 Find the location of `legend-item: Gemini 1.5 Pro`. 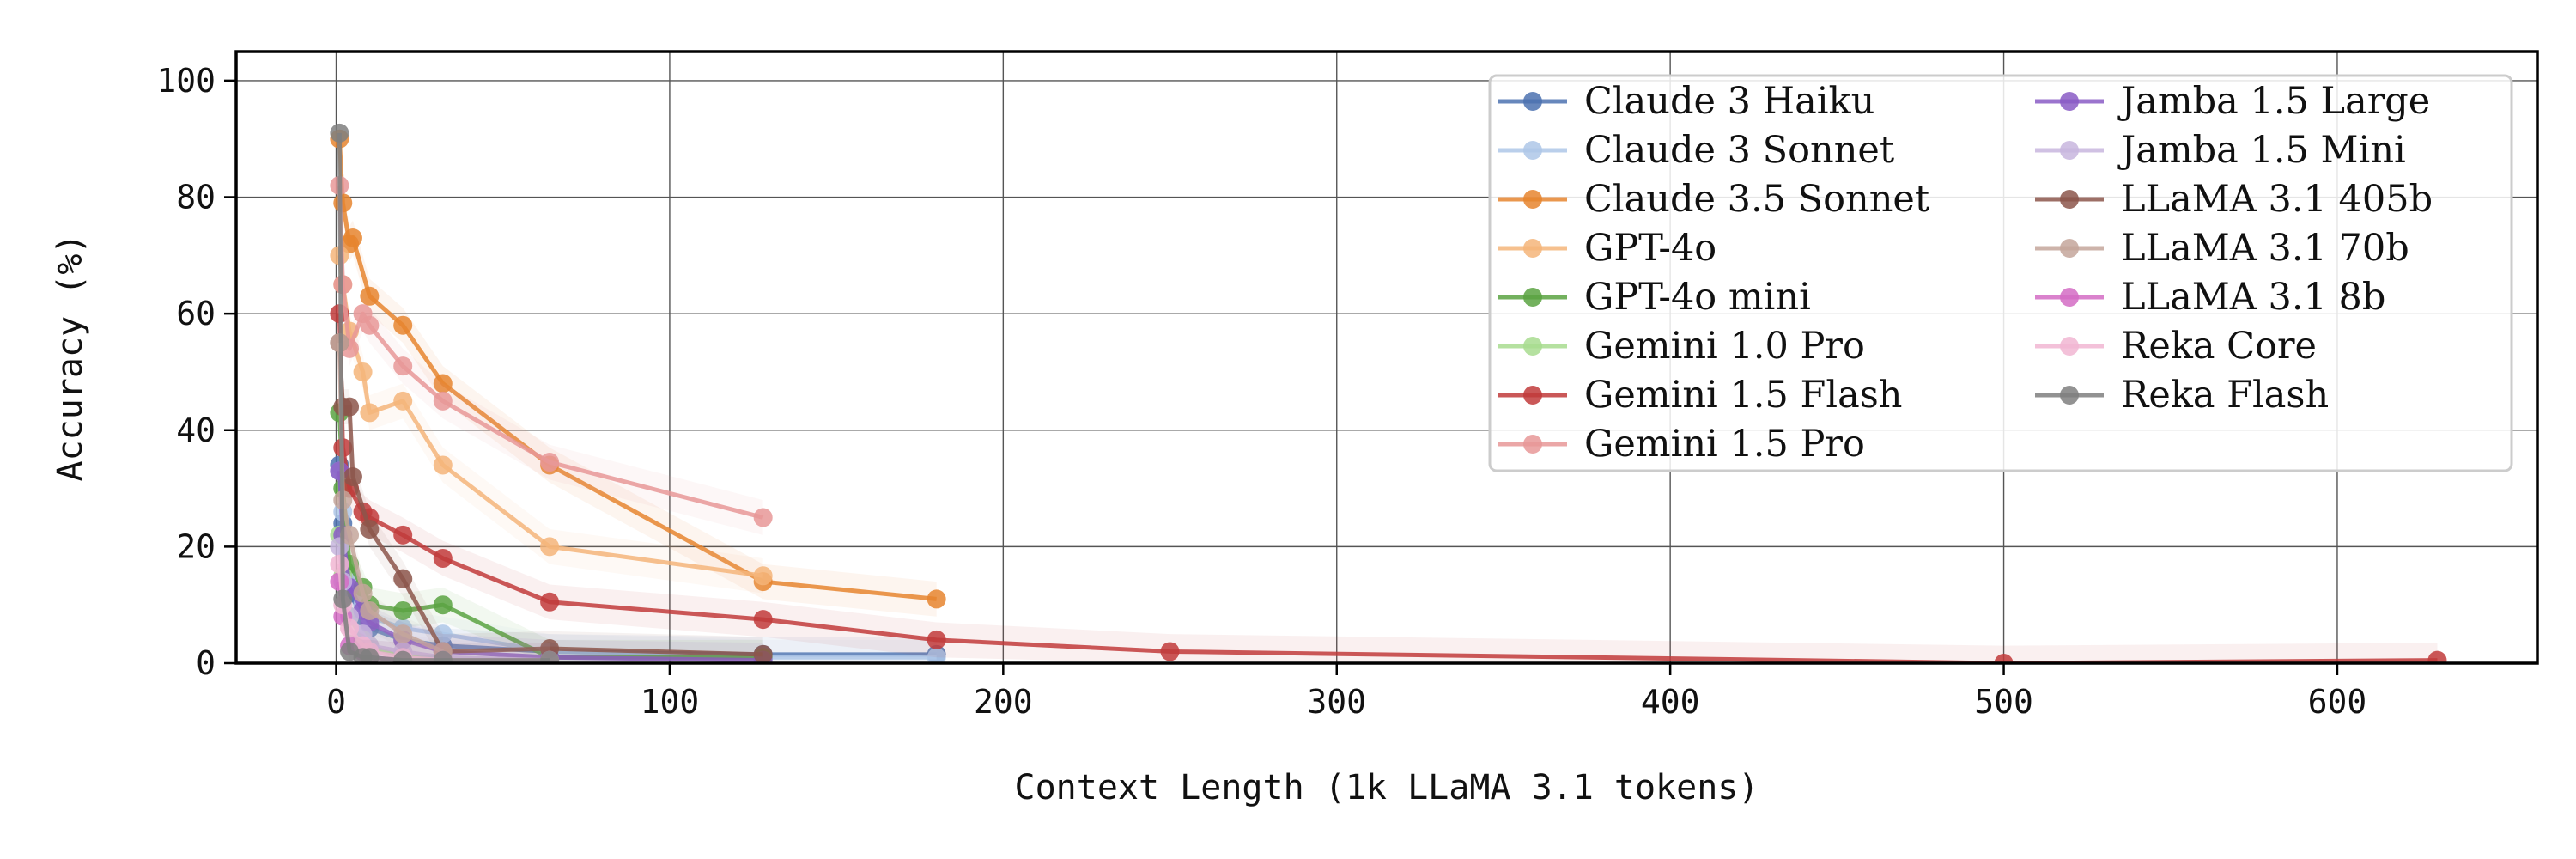

legend-item: Gemini 1.5 Pro is located at coordinates (1682, 444).